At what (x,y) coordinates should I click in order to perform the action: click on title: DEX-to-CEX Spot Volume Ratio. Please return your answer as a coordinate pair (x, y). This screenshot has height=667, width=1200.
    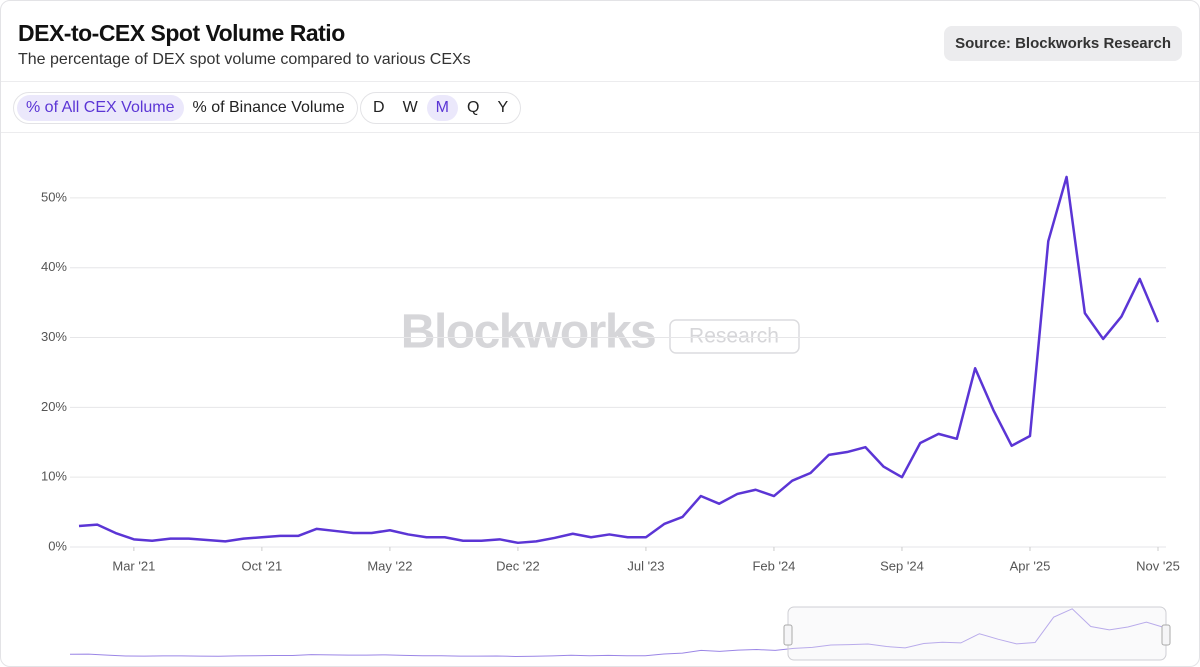
    Looking at the image, I should click on (181, 33).